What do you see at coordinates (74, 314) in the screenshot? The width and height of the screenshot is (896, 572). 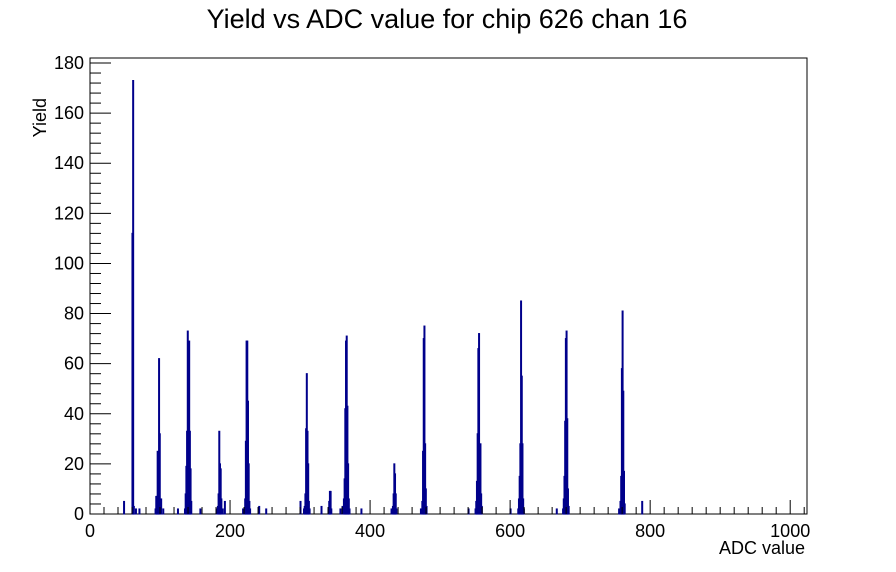 I see `y-tick-label: 80` at bounding box center [74, 314].